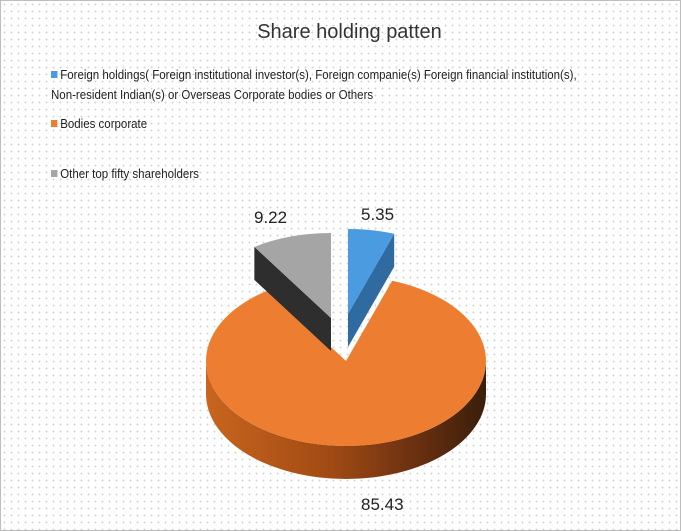  I want to click on pie-slice-bodies-corporate, so click(346, 363).